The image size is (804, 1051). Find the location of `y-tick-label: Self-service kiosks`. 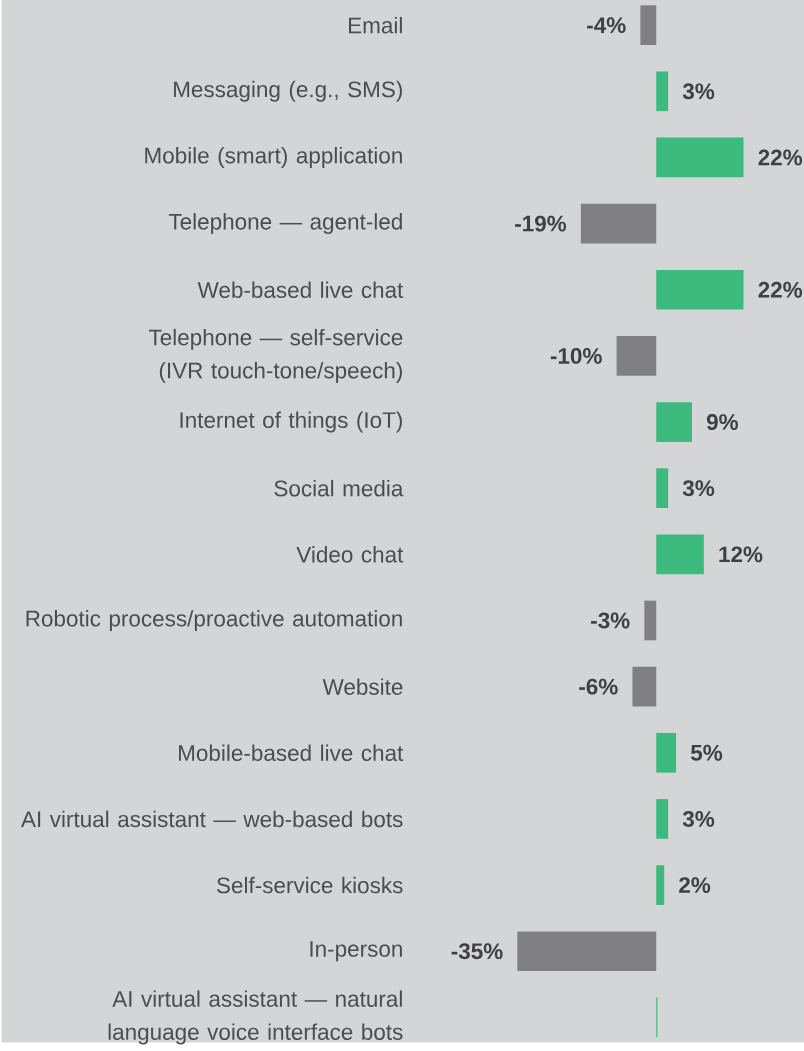

y-tick-label: Self-service kiosks is located at coordinates (309, 885).